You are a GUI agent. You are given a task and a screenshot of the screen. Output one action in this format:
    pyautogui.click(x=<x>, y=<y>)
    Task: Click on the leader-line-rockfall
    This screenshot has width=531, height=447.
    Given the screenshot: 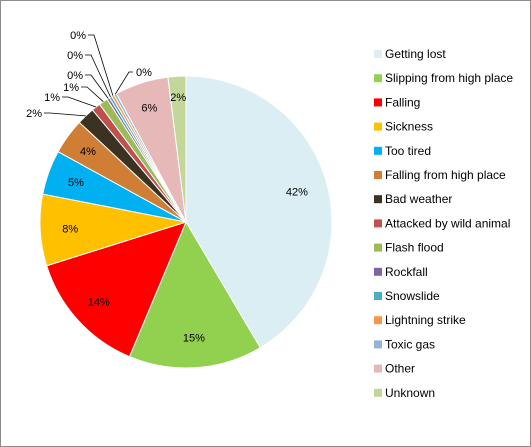 What is the action you would take?
    pyautogui.click(x=97, y=86)
    